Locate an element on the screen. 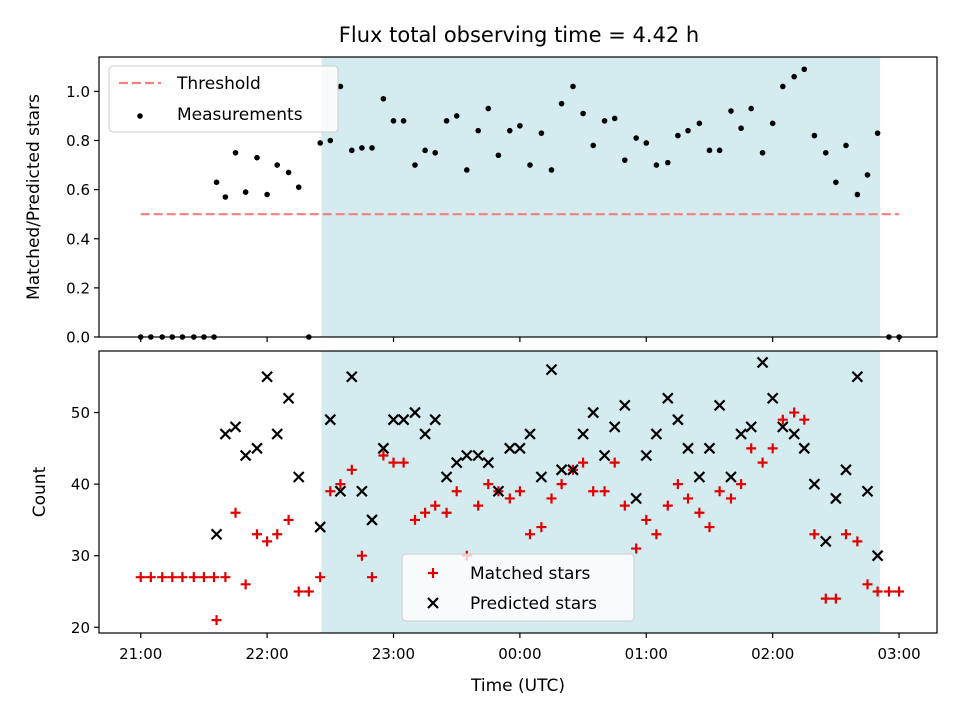 This screenshot has width=960, height=720. bottom-x-ticks: 21:00 22:00 23:00 00:00 01:00 02:00 03:00 is located at coordinates (520, 648).